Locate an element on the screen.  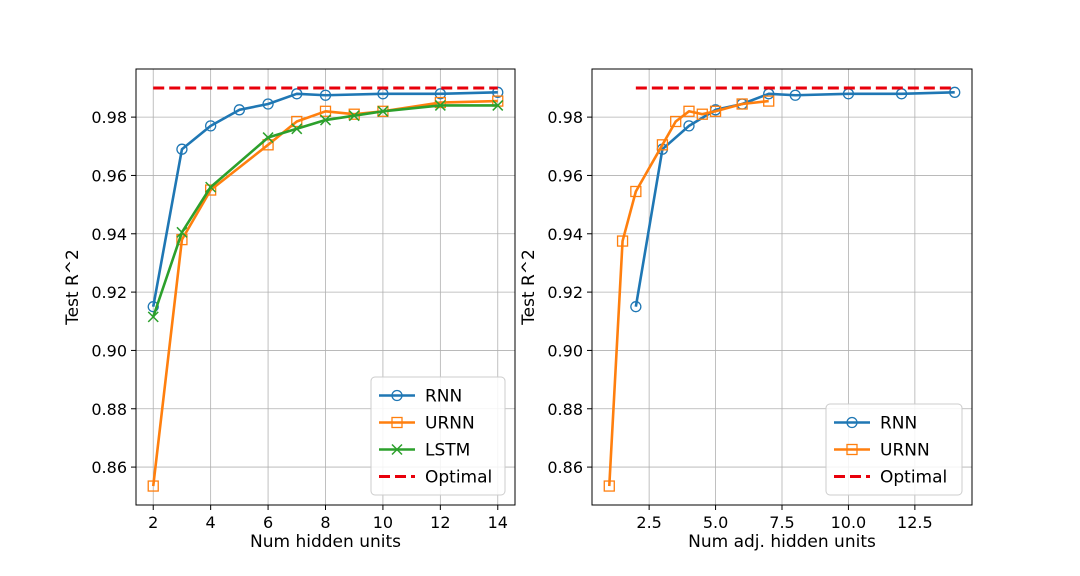
left-chart-legend: RNN URNN LSTM Optimal is located at coordinates (438, 436).